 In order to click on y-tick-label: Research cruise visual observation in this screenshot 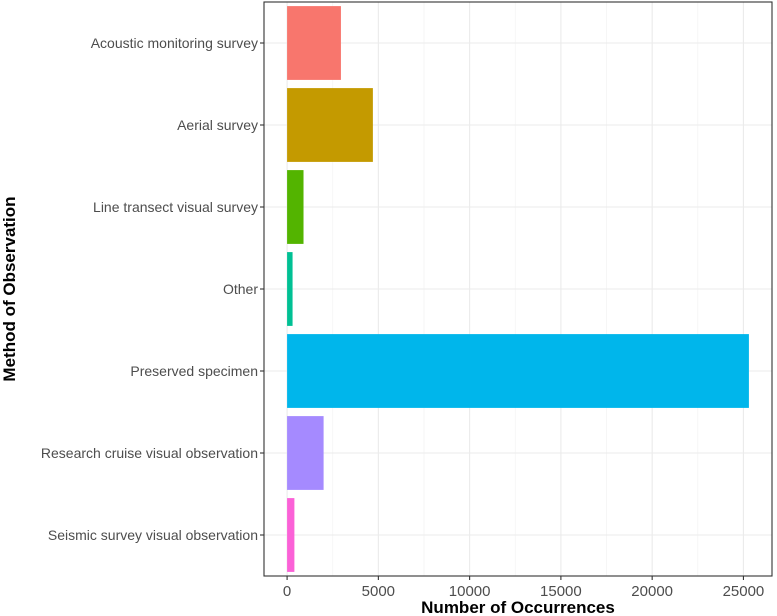, I will do `click(149, 453)`.